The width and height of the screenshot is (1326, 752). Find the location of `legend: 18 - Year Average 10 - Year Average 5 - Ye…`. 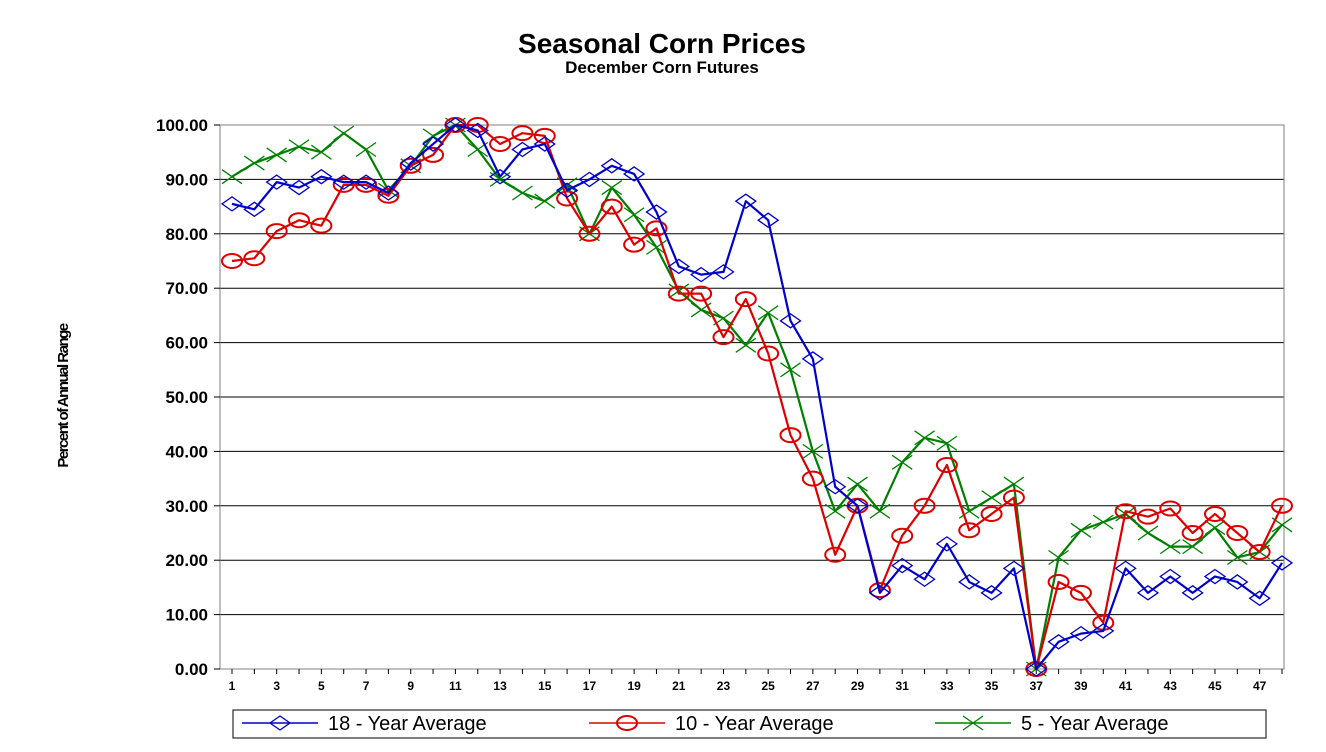

legend: 18 - Year Average 10 - Year Average 5 - Ye… is located at coordinates (749, 724).